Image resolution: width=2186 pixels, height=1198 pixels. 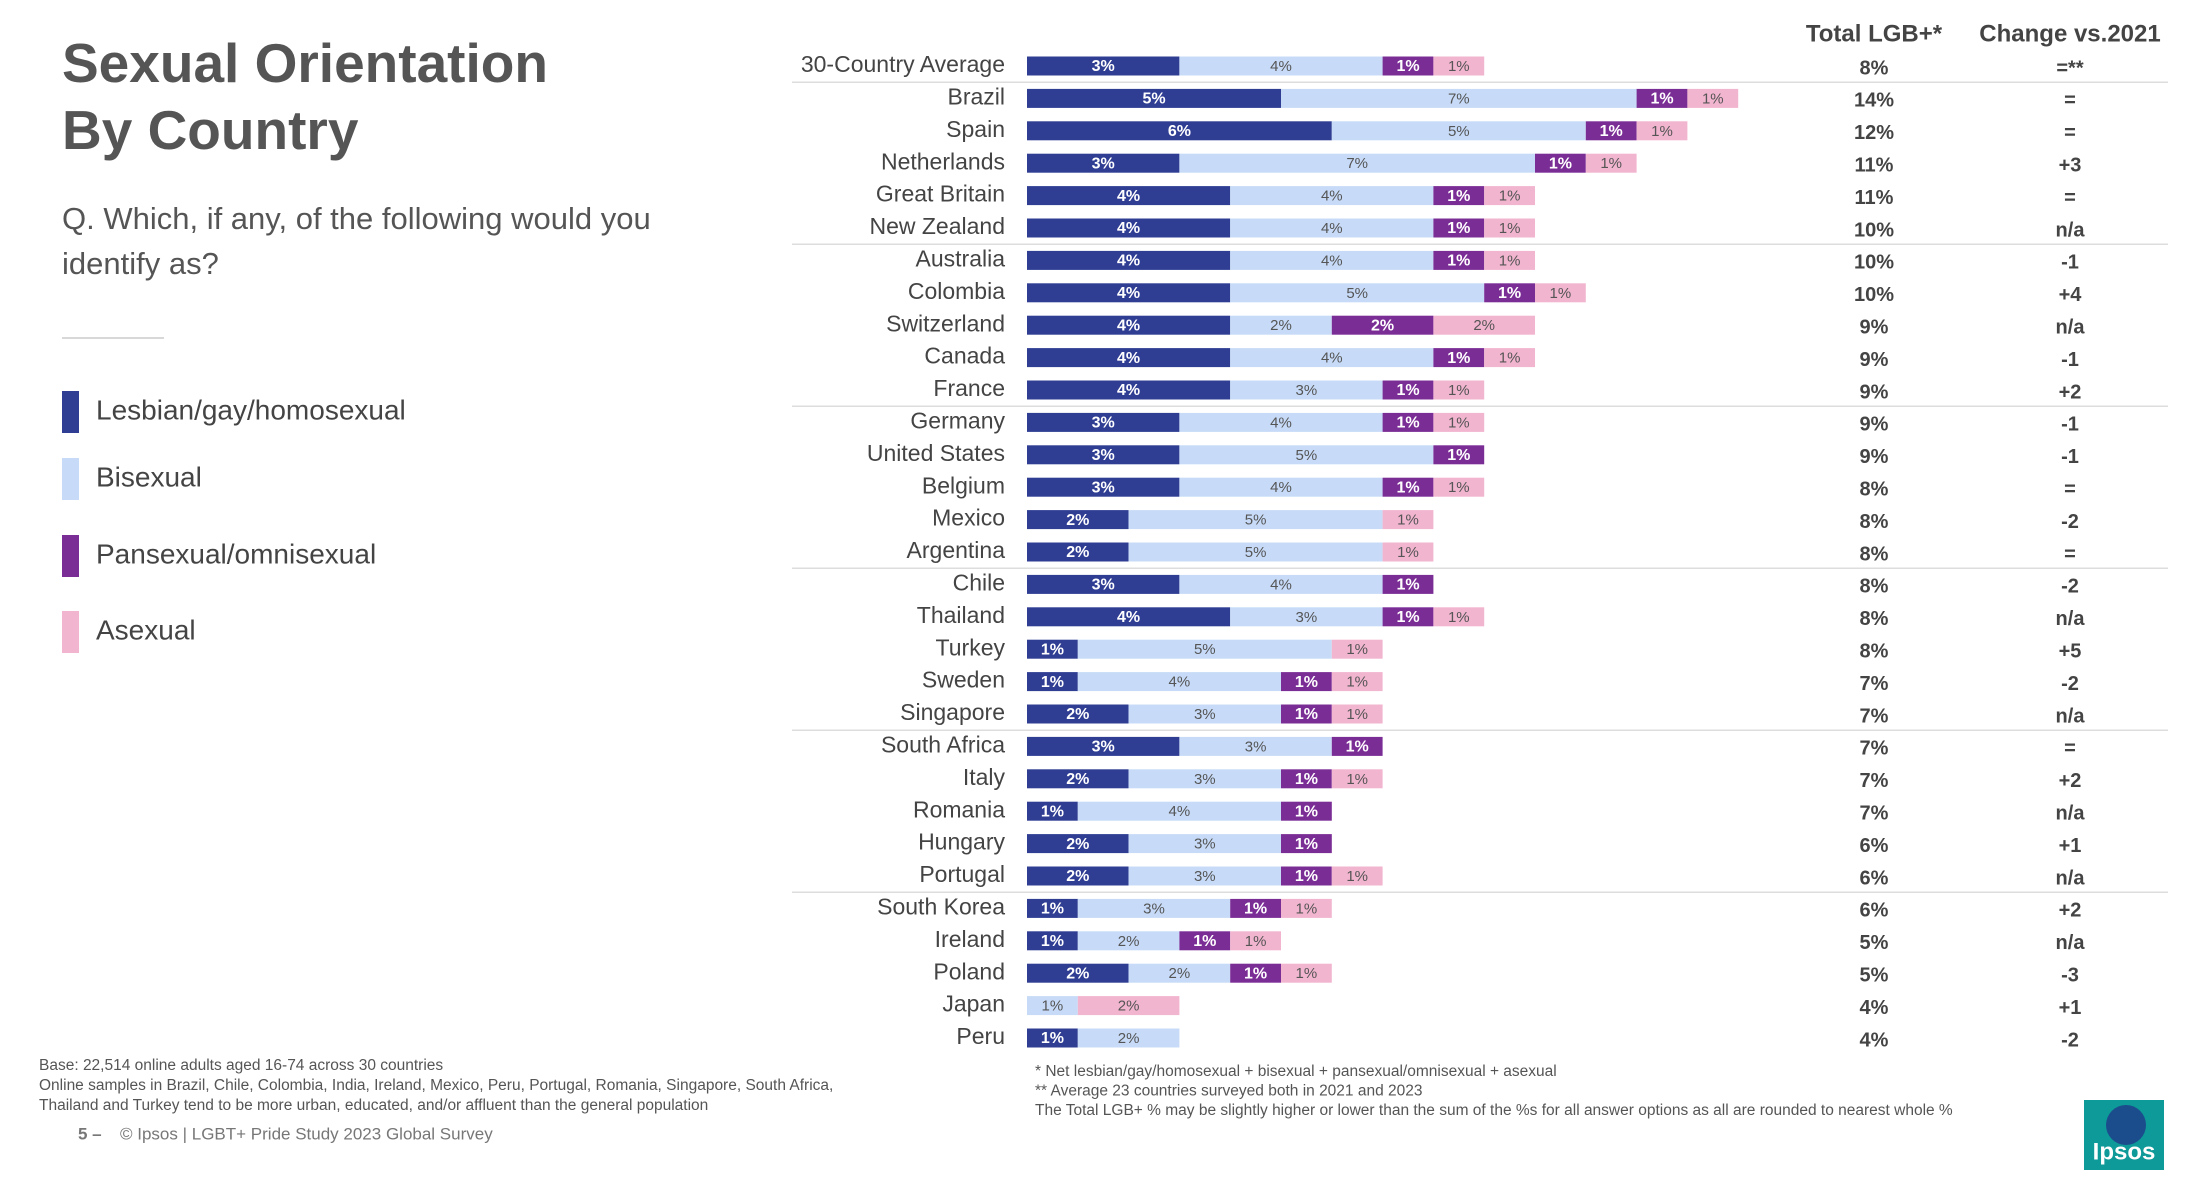 I want to click on category-label: Romania, so click(x=959, y=809).